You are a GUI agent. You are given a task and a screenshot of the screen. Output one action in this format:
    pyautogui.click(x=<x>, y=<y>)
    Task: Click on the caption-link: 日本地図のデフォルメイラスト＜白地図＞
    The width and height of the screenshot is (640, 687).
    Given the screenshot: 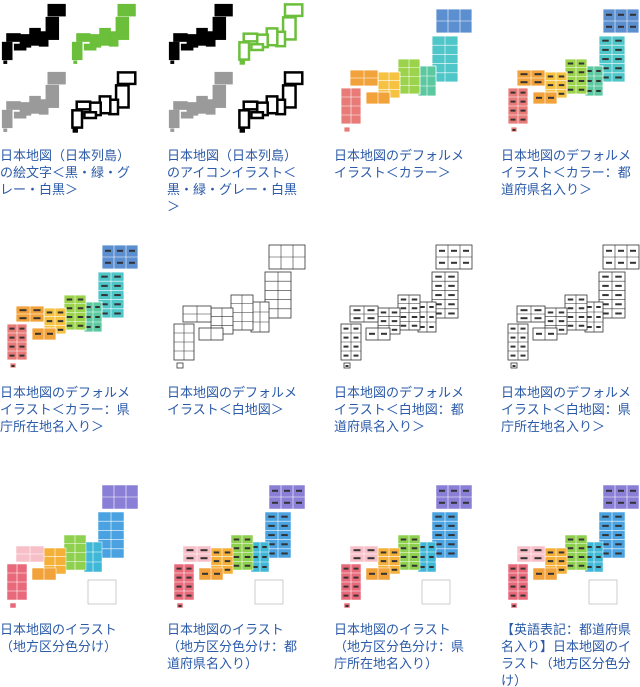 What is the action you would take?
    pyautogui.click(x=232, y=402)
    